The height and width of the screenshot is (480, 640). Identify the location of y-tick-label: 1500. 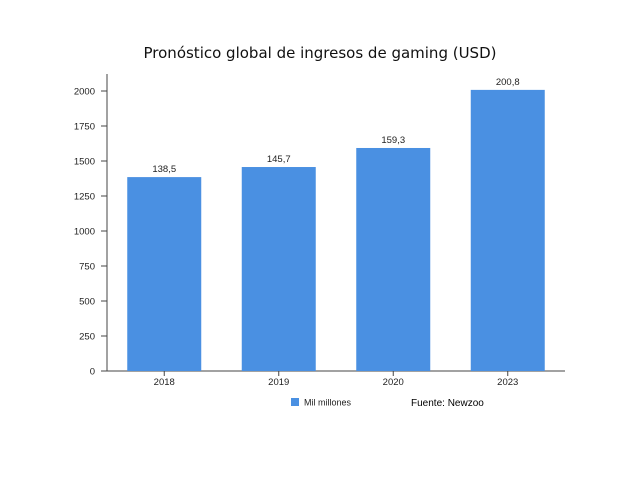
(84, 162).